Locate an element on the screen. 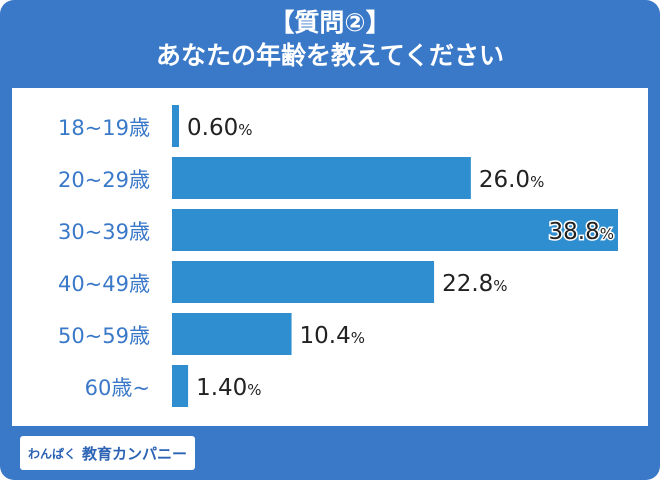  brand-logo: わんぱく 教育カンパニー is located at coordinates (108, 453).